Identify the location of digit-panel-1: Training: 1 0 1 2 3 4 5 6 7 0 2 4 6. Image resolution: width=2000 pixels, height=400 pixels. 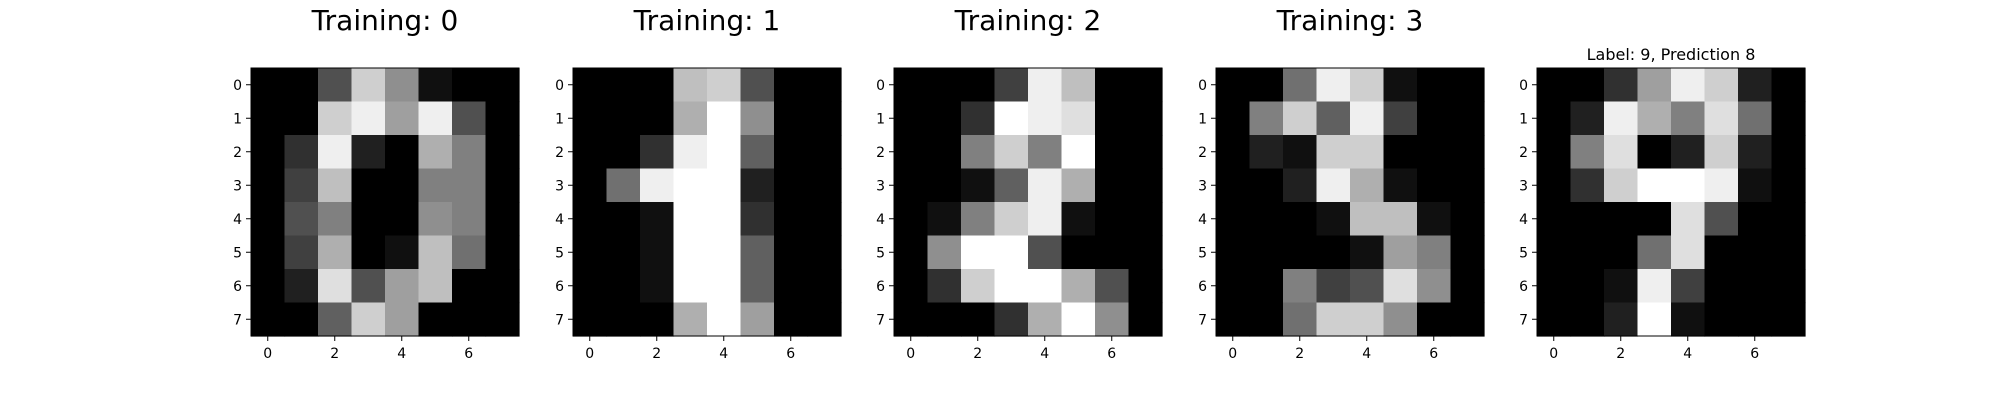
(698, 183).